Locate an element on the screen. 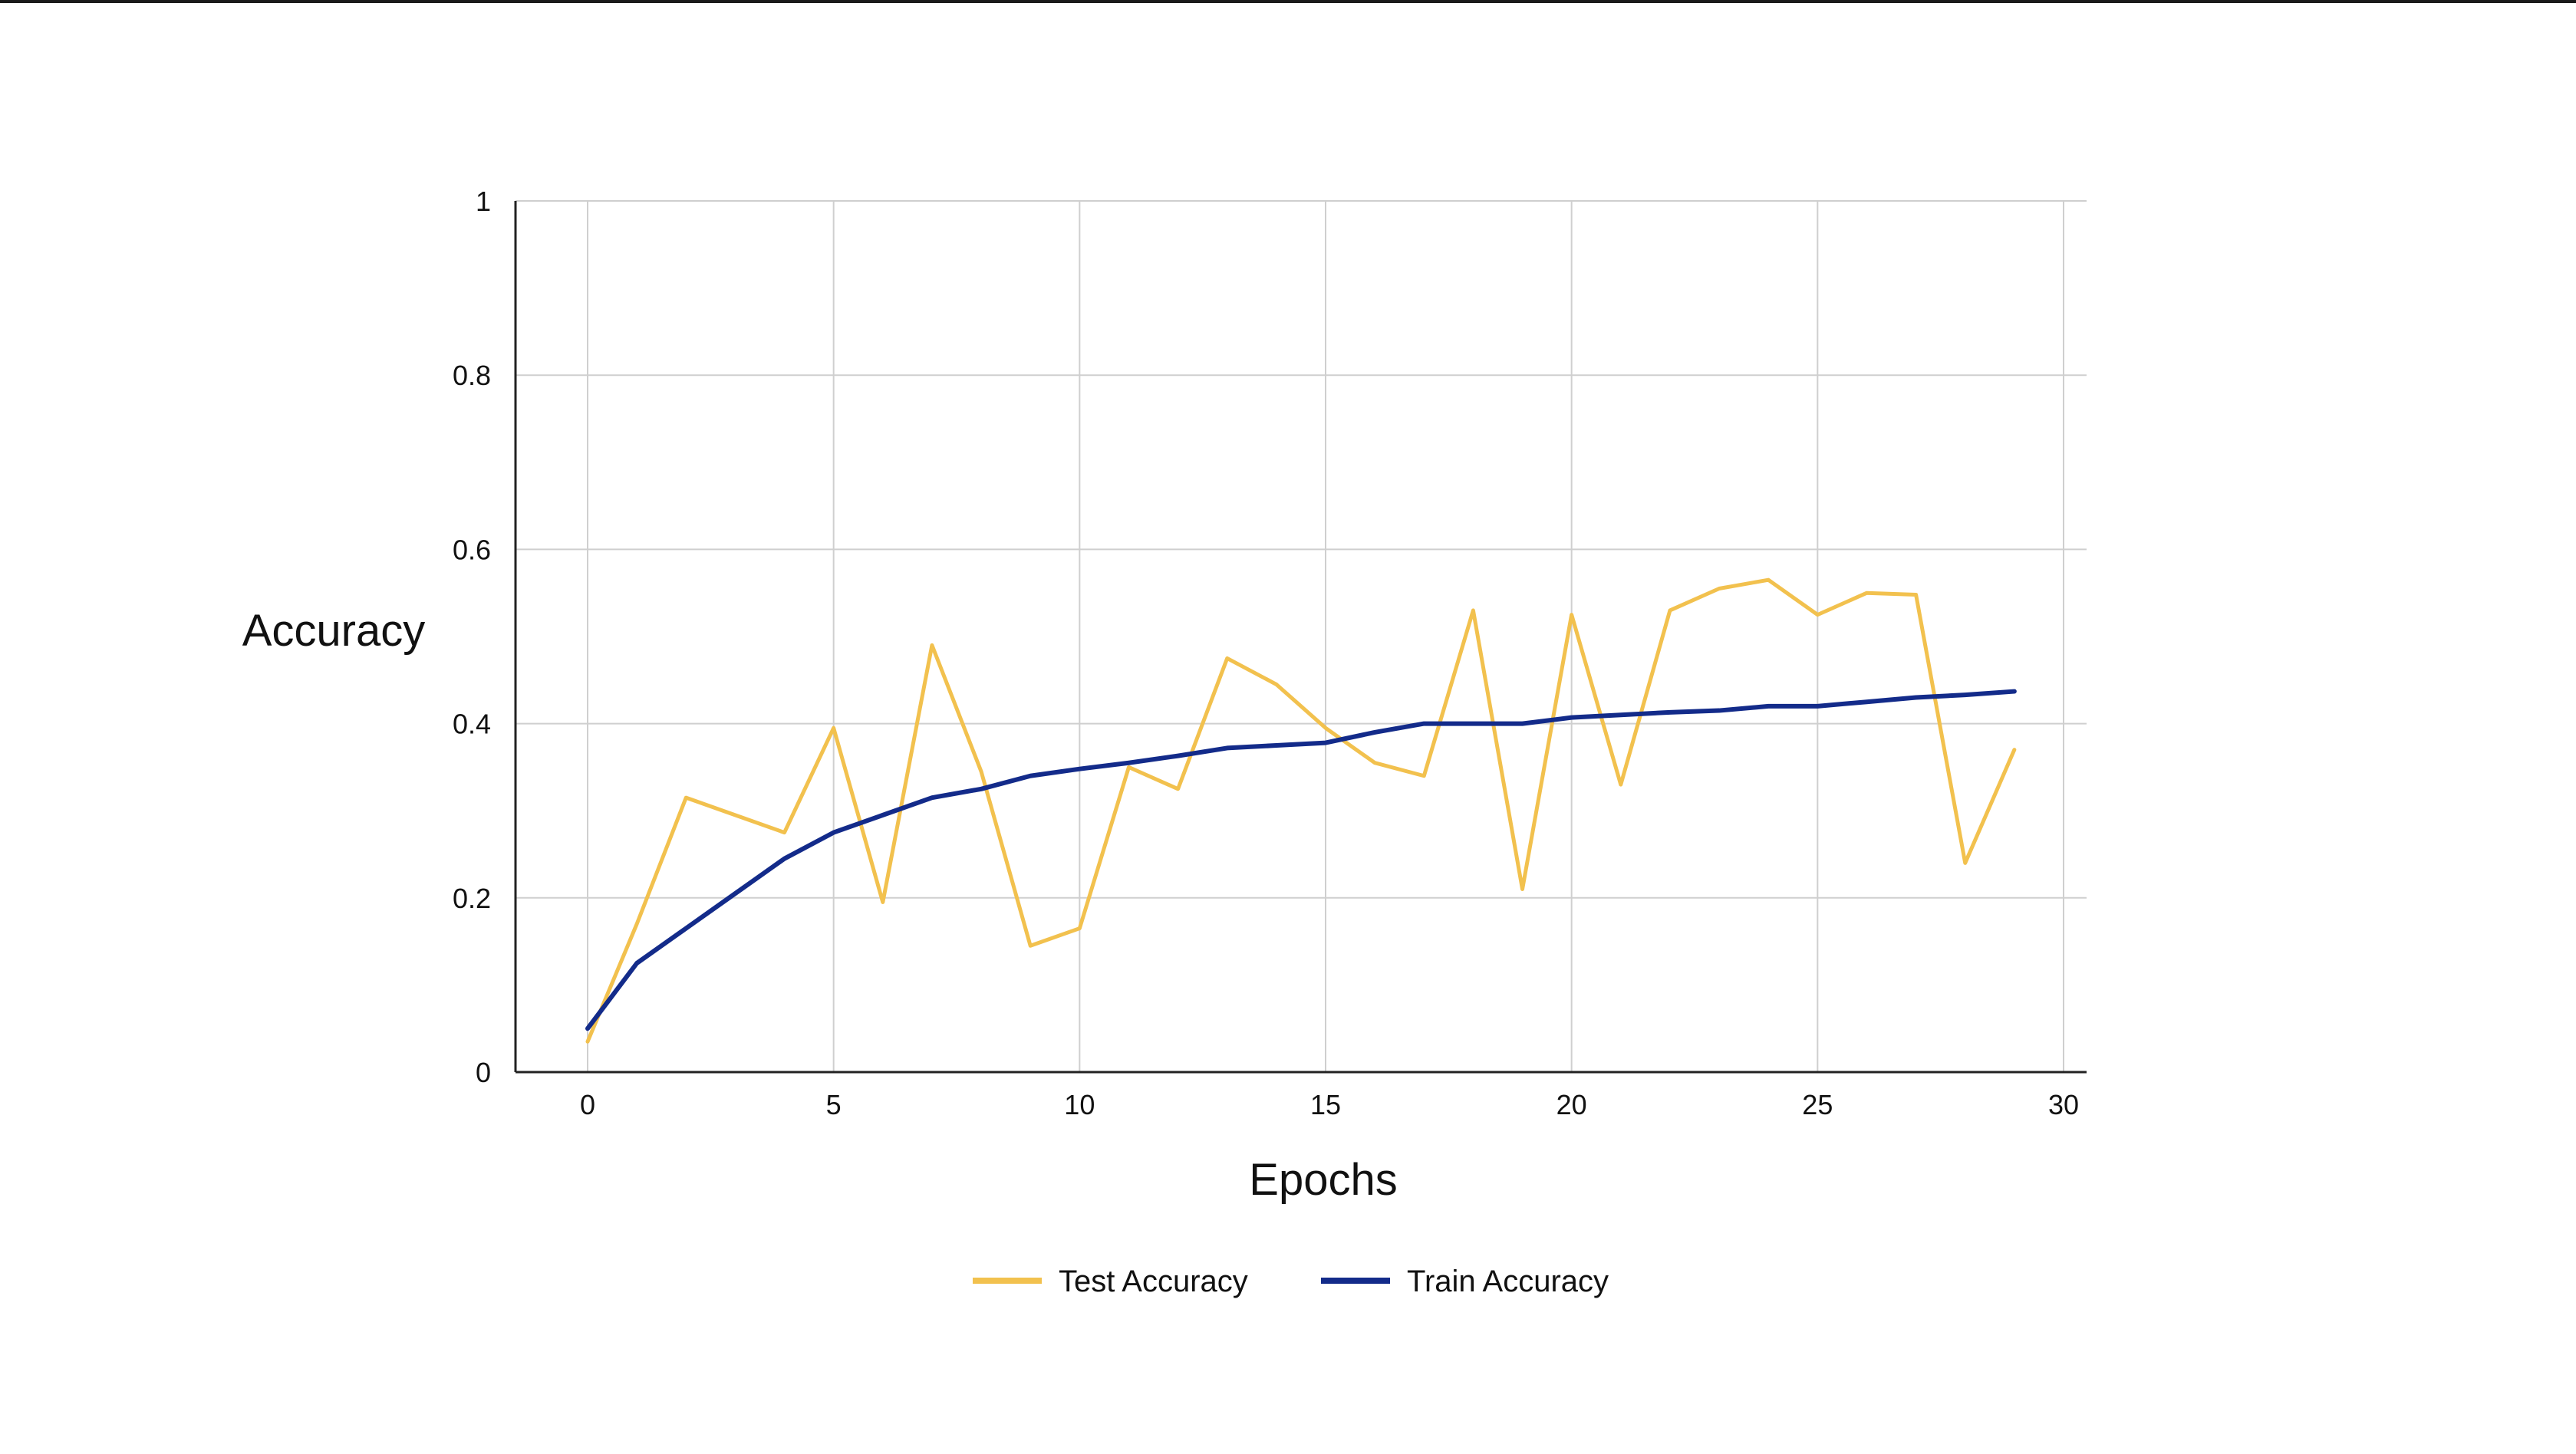 The width and height of the screenshot is (2576, 1454). y-tick-label: 0.6 is located at coordinates (472, 549).